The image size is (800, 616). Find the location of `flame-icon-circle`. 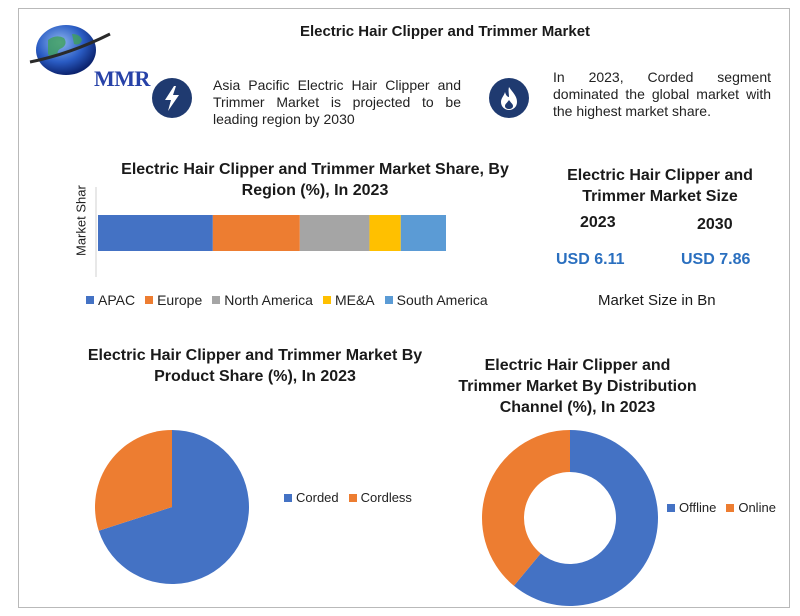

flame-icon-circle is located at coordinates (509, 98).